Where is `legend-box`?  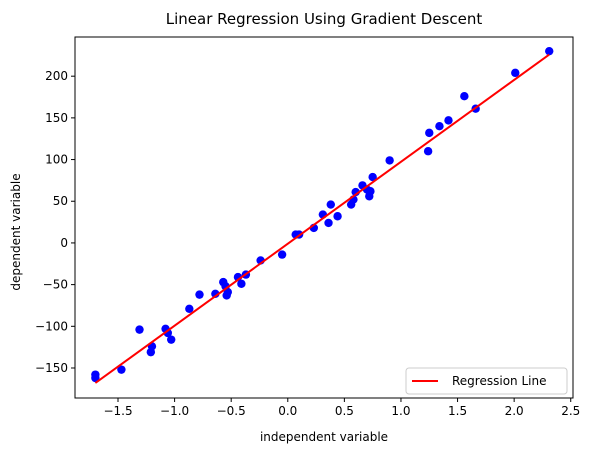
legend-box is located at coordinates (486, 381).